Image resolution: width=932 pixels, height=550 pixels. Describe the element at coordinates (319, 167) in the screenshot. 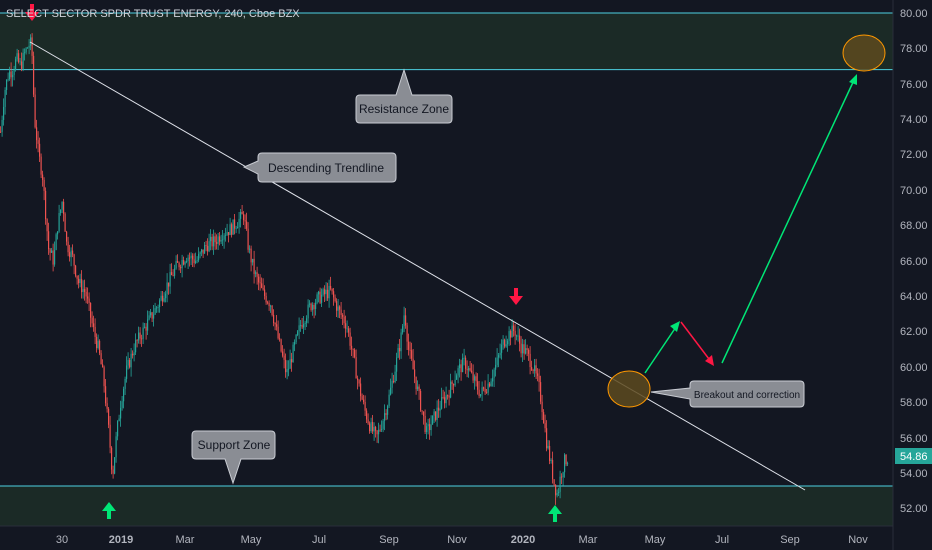

I see `trendline-callout: Descending Trendline` at that location.